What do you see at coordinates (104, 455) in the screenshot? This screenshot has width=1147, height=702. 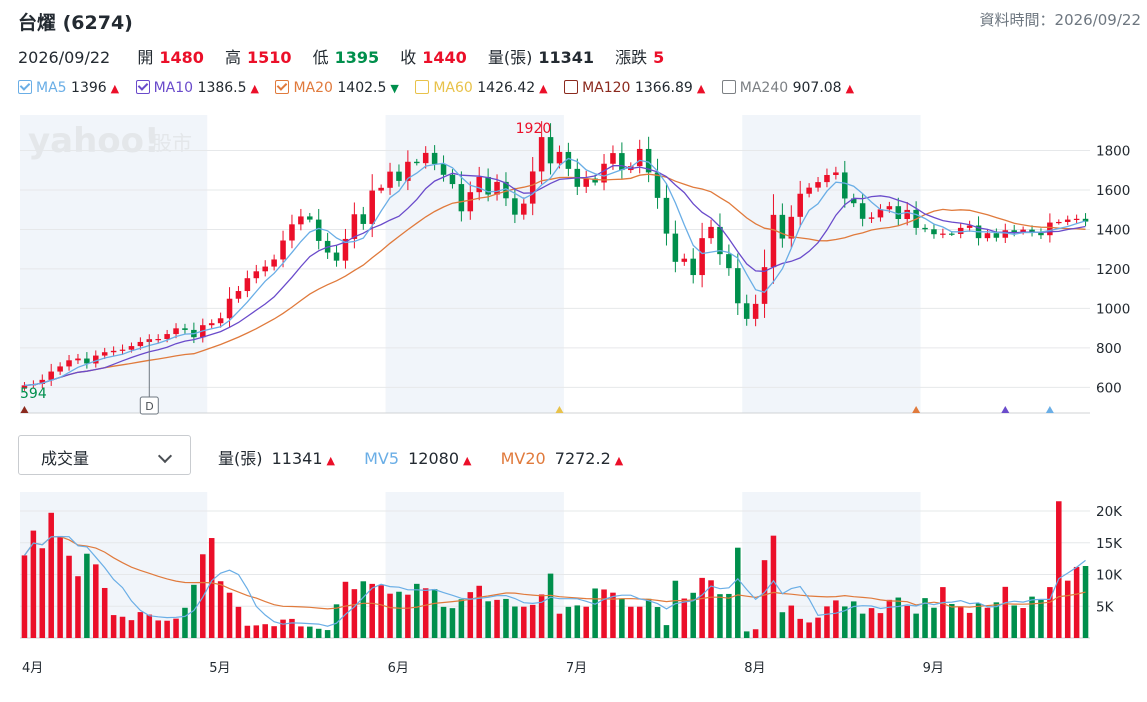 I see `indicator-select: 成交量` at bounding box center [104, 455].